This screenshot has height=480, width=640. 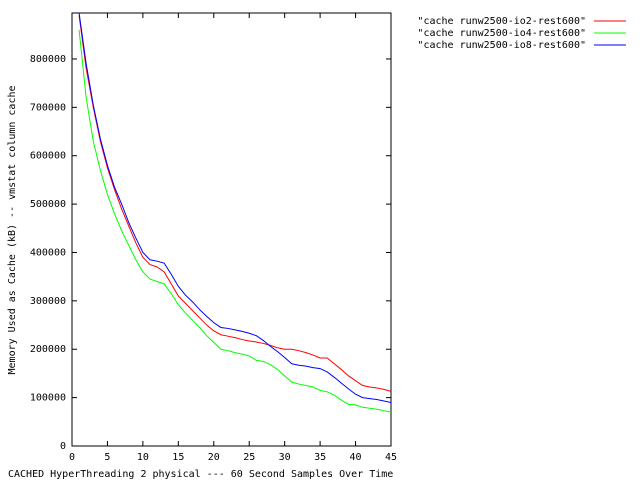 What do you see at coordinates (107, 457) in the screenshot?
I see `x-tick-label: 5` at bounding box center [107, 457].